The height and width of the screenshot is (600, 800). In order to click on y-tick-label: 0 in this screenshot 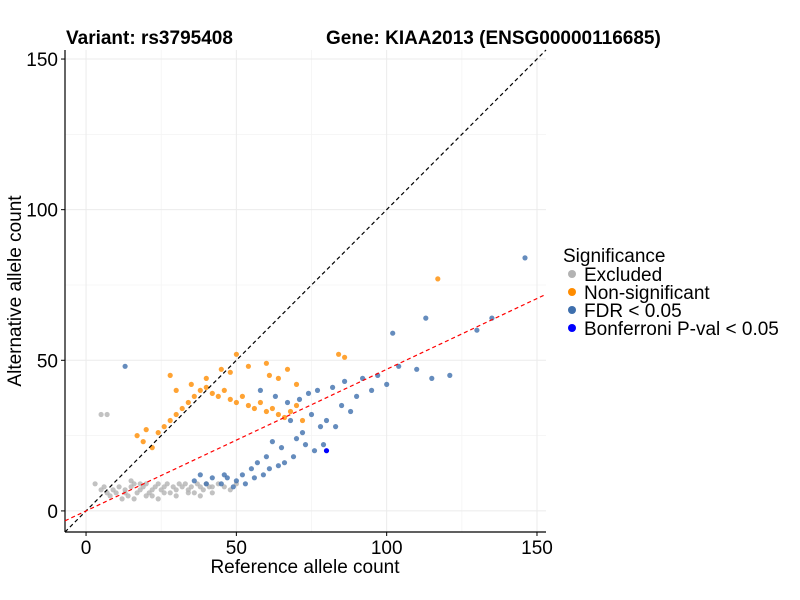, I will do `click(52, 512)`.